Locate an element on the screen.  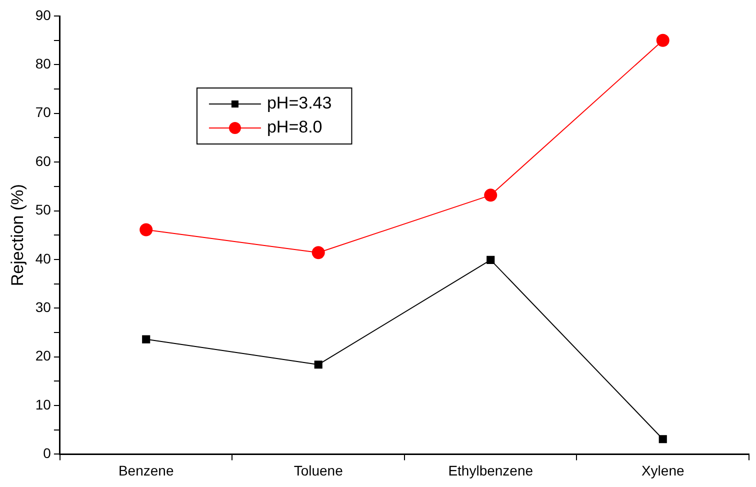
x-tick-label: Xylene is located at coordinates (662, 470).